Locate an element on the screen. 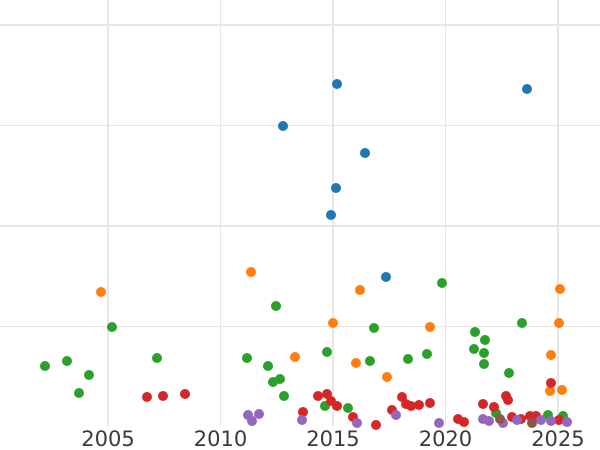 This screenshot has height=450, width=600. x-tick-label-2005: 2005 is located at coordinates (108, 438).